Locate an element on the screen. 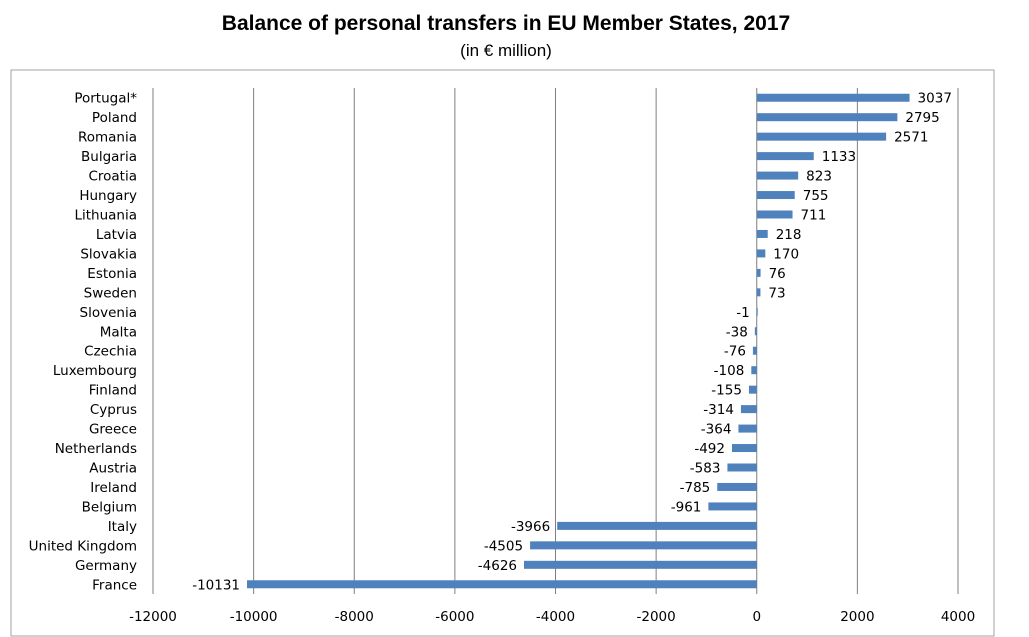 Image resolution: width=1029 pixels, height=637 pixels. data-label: -10131 is located at coordinates (216, 585).